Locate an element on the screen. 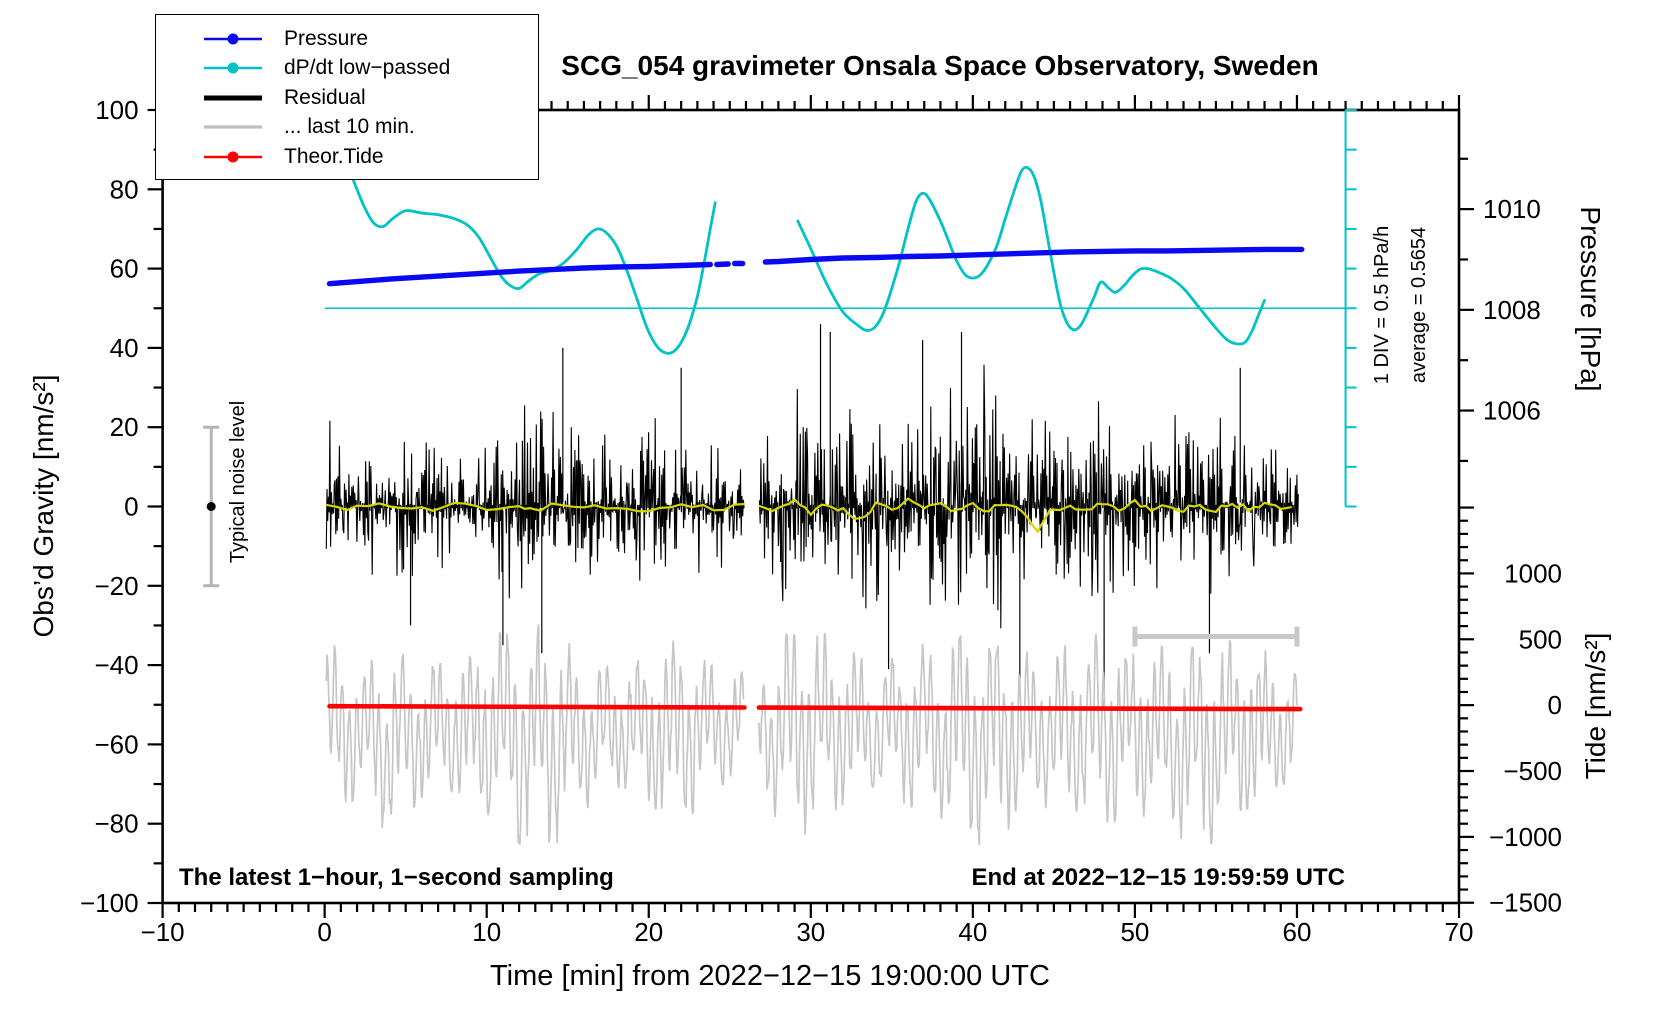 The width and height of the screenshot is (1660, 1020). gravity-tick-label: 100 is located at coordinates (116, 110).